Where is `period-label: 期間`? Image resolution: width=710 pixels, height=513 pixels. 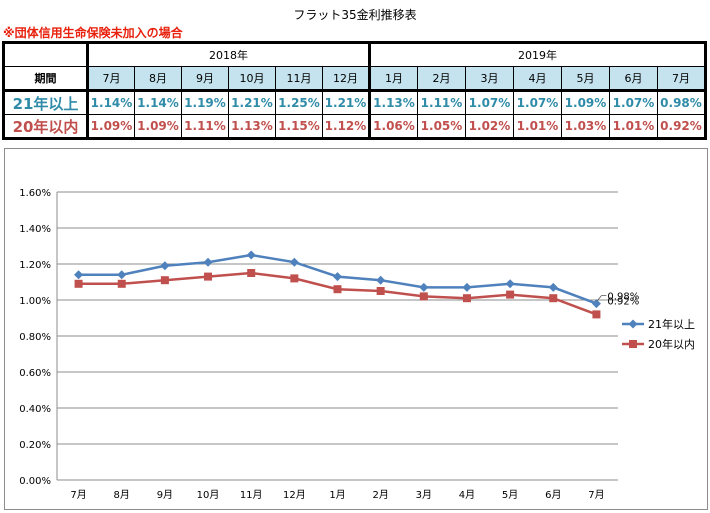
period-label: 期間 is located at coordinates (45, 79).